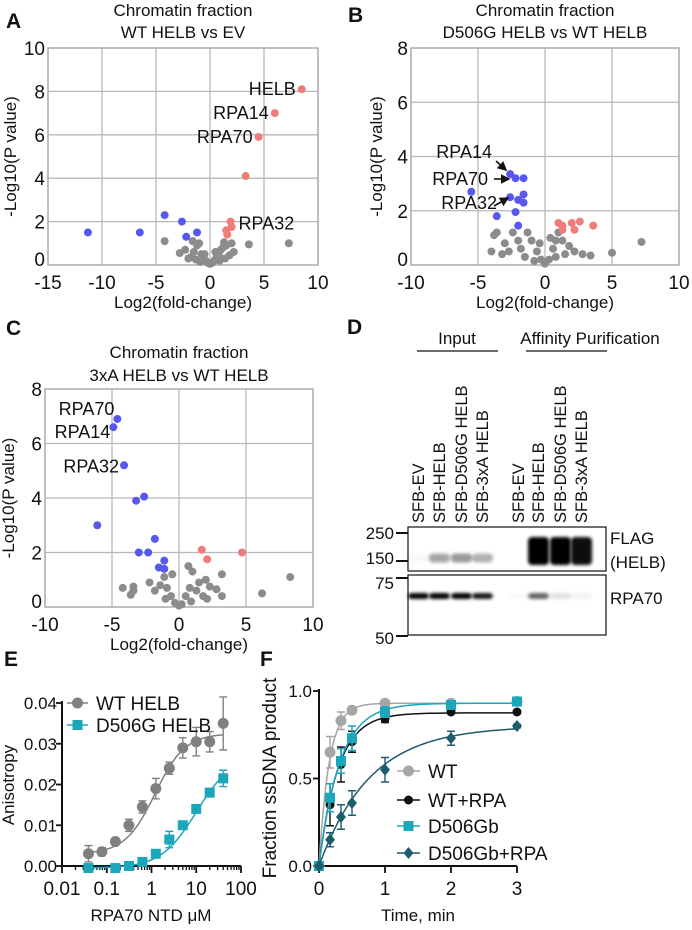  I want to click on y-tick-label: 2, so click(39, 223).